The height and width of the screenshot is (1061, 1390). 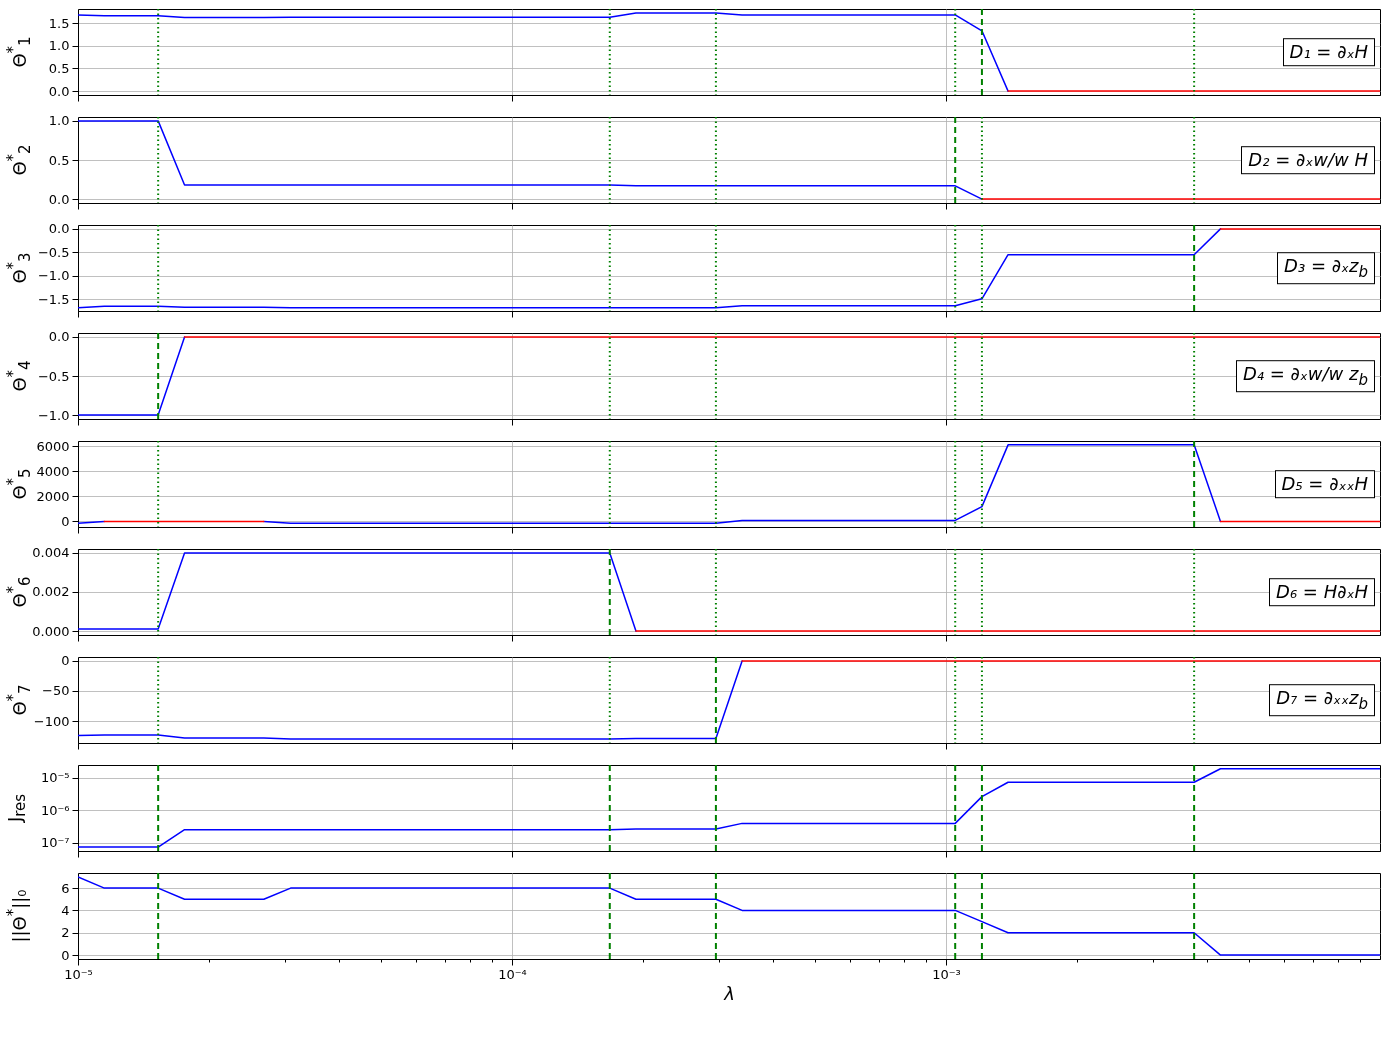 What do you see at coordinates (51, 553) in the screenshot?
I see `y-tick-label: 0.004` at bounding box center [51, 553].